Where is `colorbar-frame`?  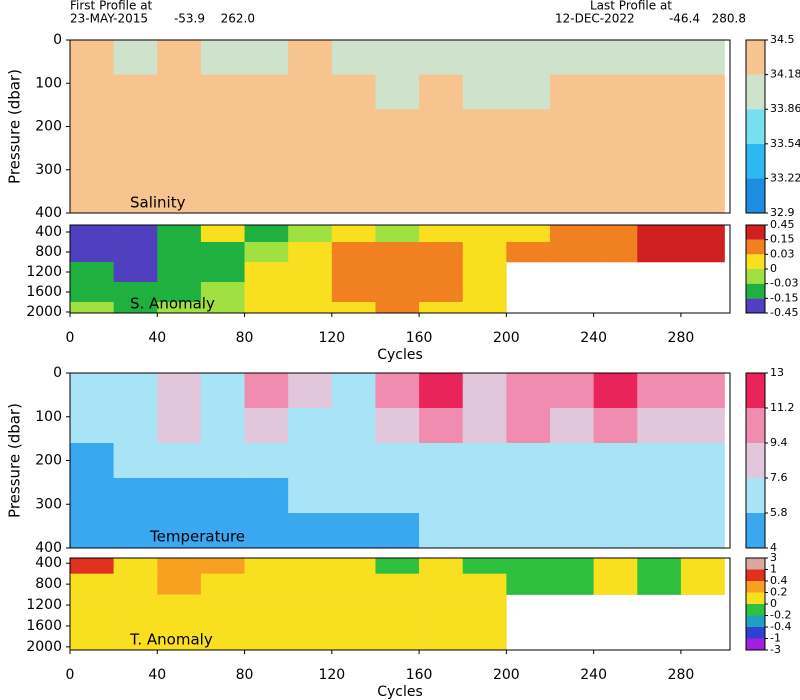 colorbar-frame is located at coordinates (755, 460).